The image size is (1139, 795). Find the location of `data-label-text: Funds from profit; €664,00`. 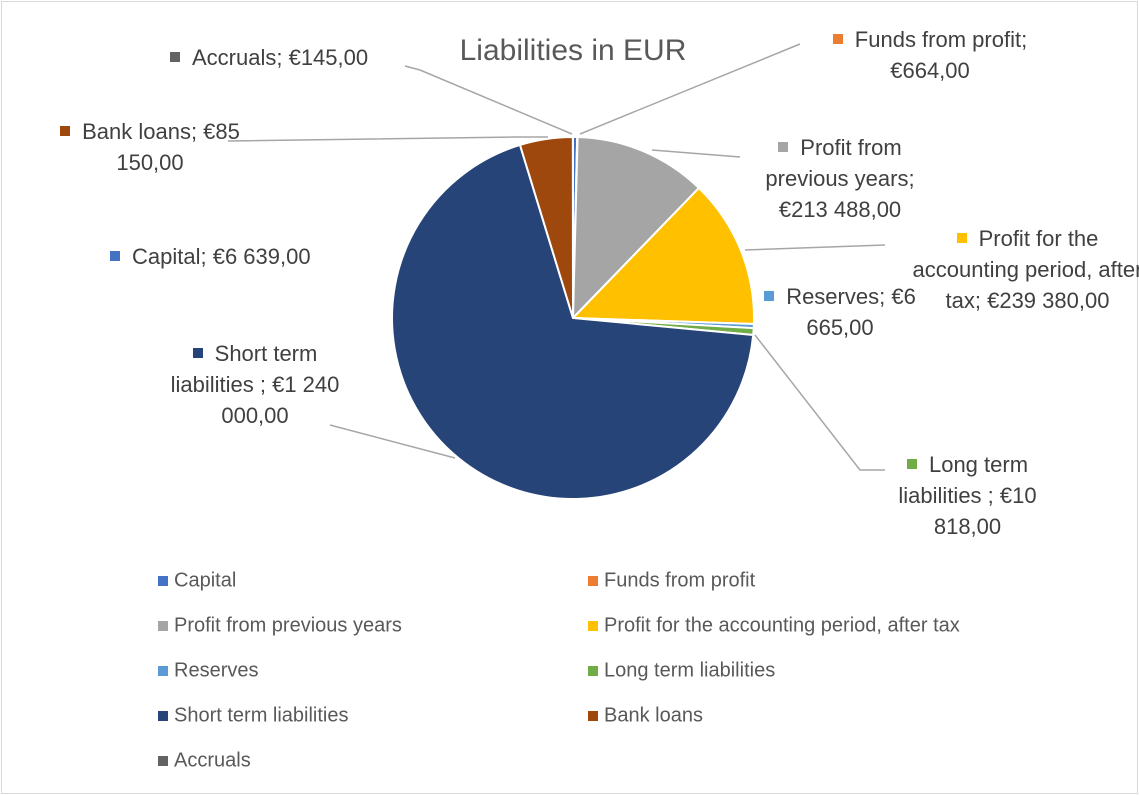

data-label-text: Funds from profit; €664,00 is located at coordinates (941, 55).